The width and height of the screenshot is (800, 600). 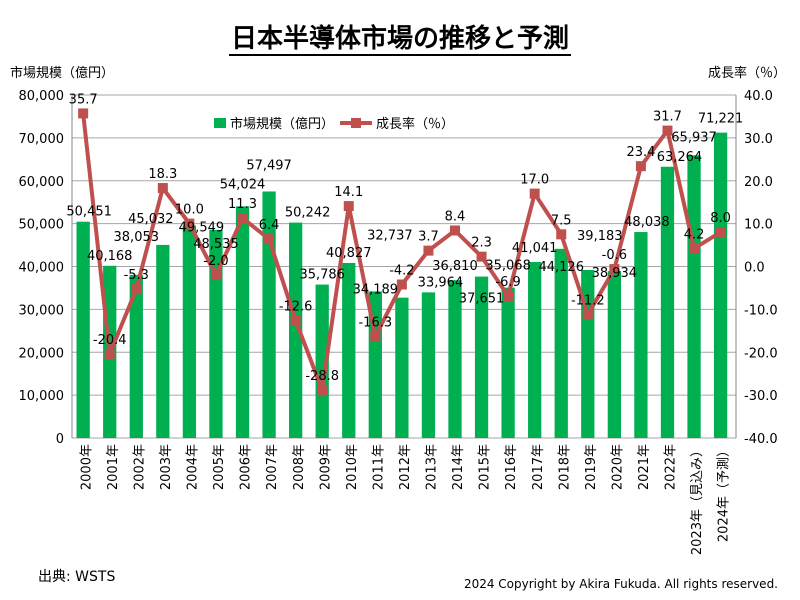 I want to click on bar-data-label: 39,183, so click(x=600, y=236).